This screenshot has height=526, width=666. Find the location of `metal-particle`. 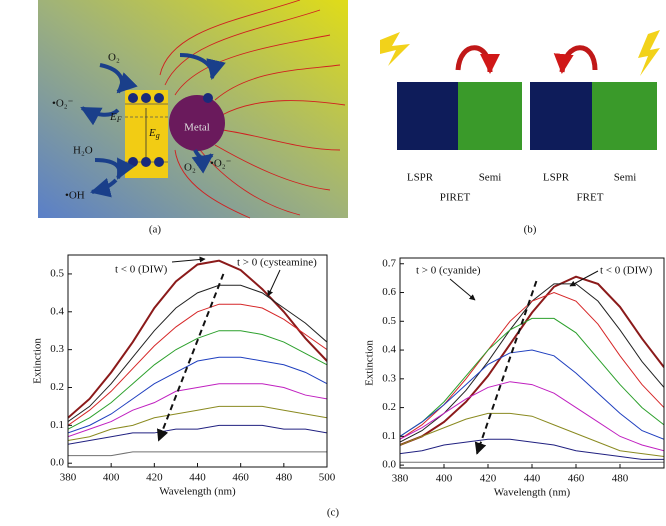

metal-particle is located at coordinates (197, 123).